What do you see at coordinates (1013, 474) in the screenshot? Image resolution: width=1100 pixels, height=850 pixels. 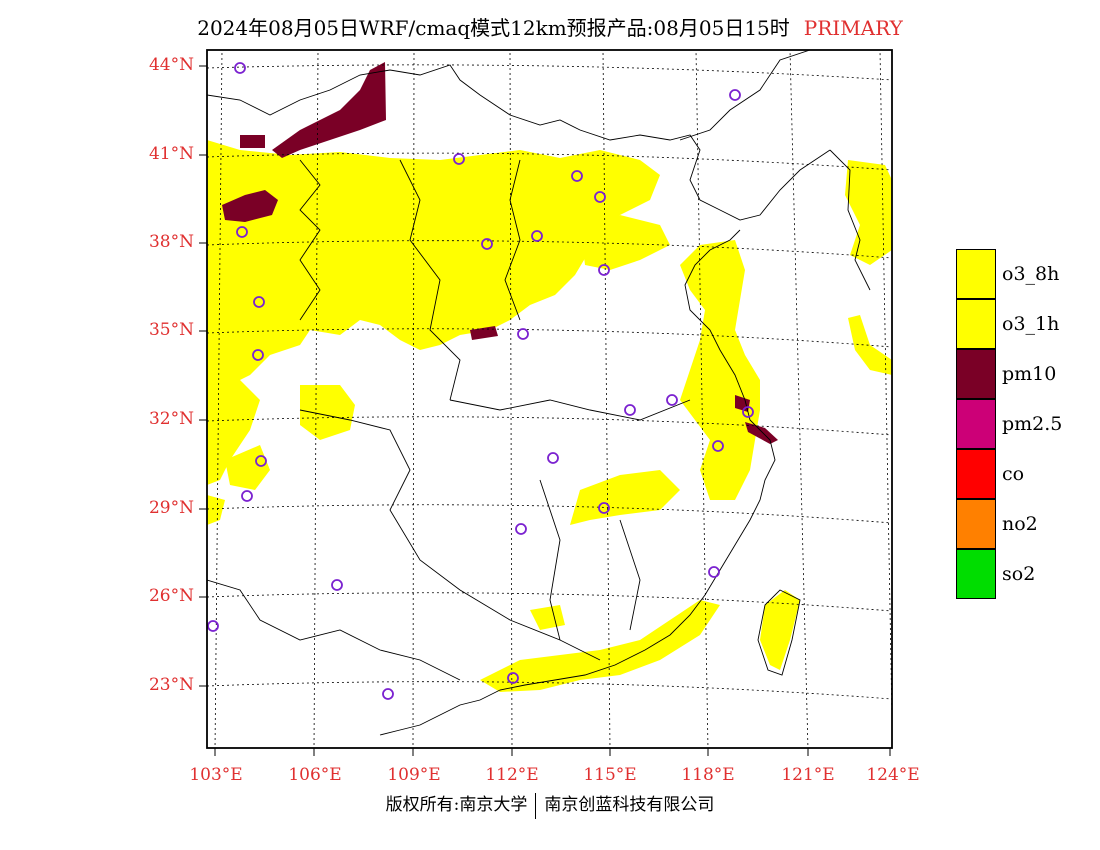 I see `legend-label: co` at bounding box center [1013, 474].